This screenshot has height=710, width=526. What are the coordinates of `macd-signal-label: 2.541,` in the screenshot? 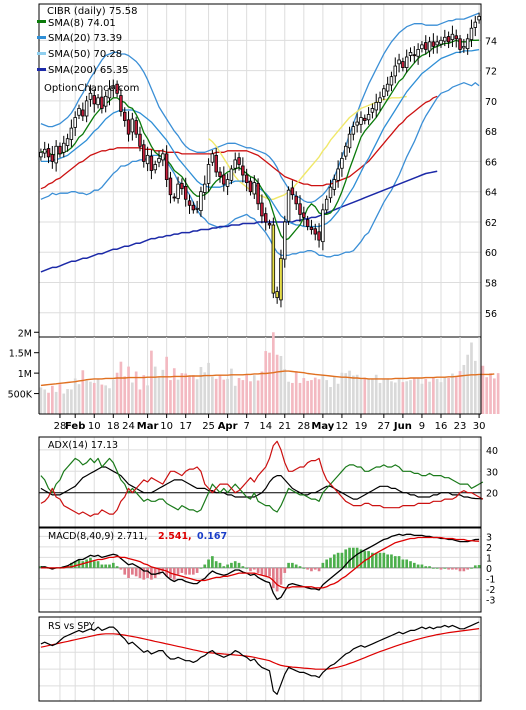 It's located at (175, 536).